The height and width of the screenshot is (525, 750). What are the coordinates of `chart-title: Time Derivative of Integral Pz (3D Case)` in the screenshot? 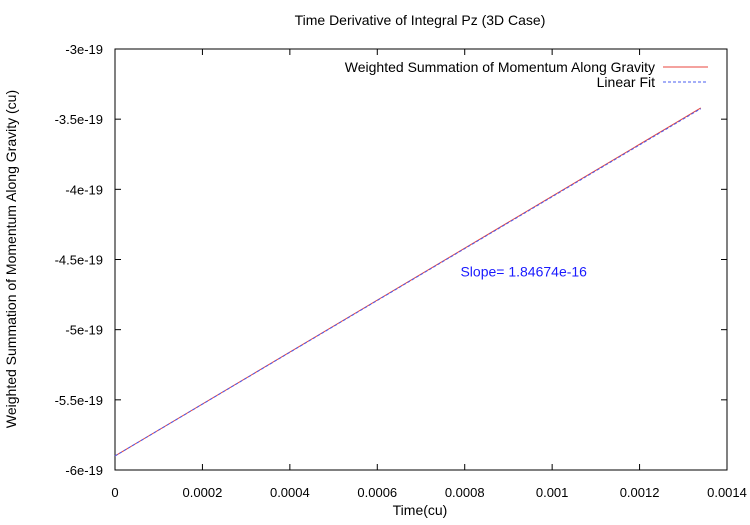 It's located at (420, 20).